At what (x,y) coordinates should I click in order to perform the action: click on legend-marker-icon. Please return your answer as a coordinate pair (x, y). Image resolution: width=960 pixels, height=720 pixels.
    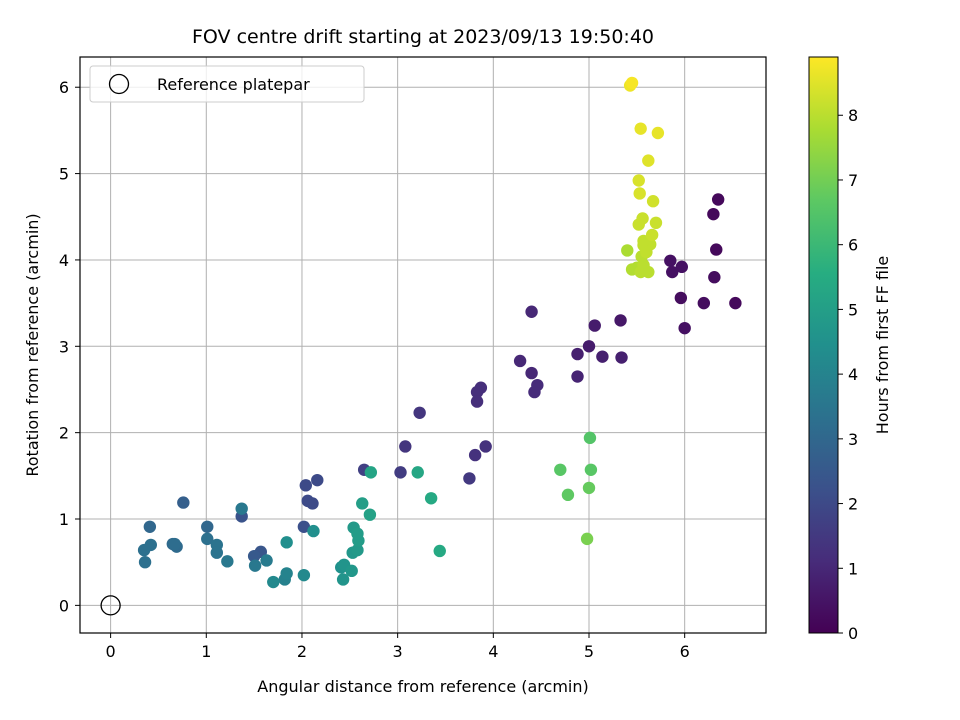
    Looking at the image, I should click on (119, 84).